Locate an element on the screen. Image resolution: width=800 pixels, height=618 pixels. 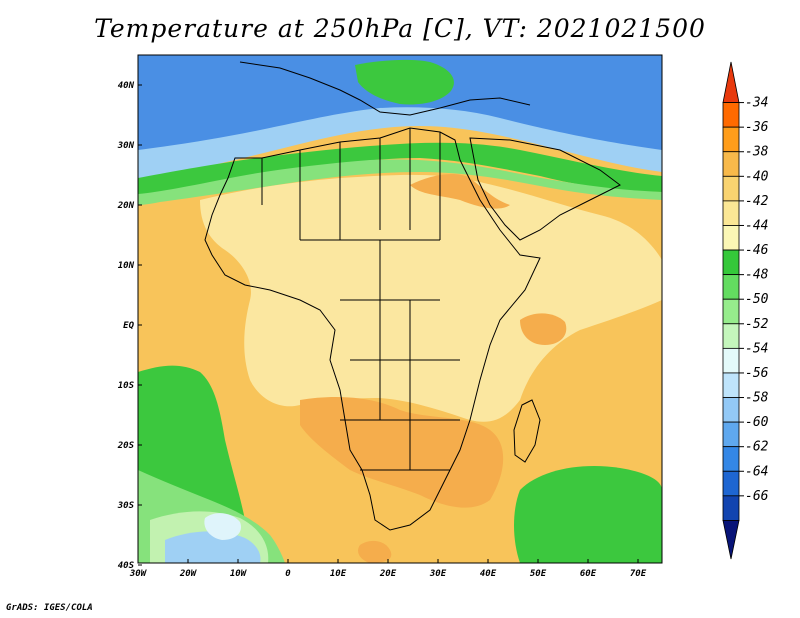
colorbar-label: -46 is located at coordinates (757, 250).